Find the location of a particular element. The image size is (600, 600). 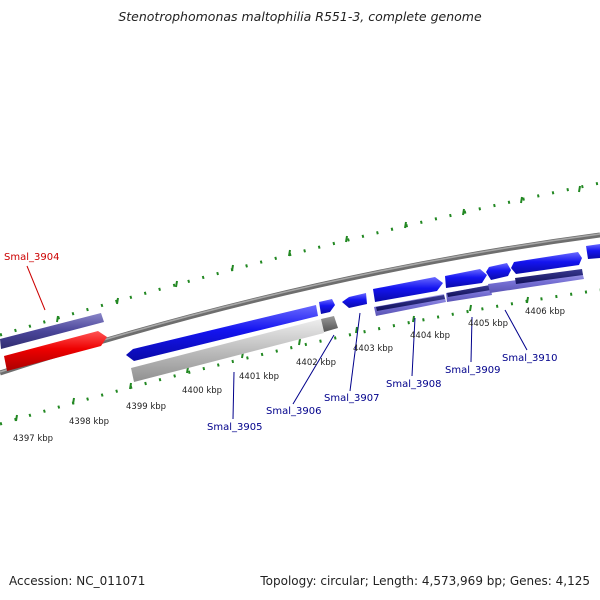

tick-label-4400: 4400 kbp is located at coordinates (202, 391).